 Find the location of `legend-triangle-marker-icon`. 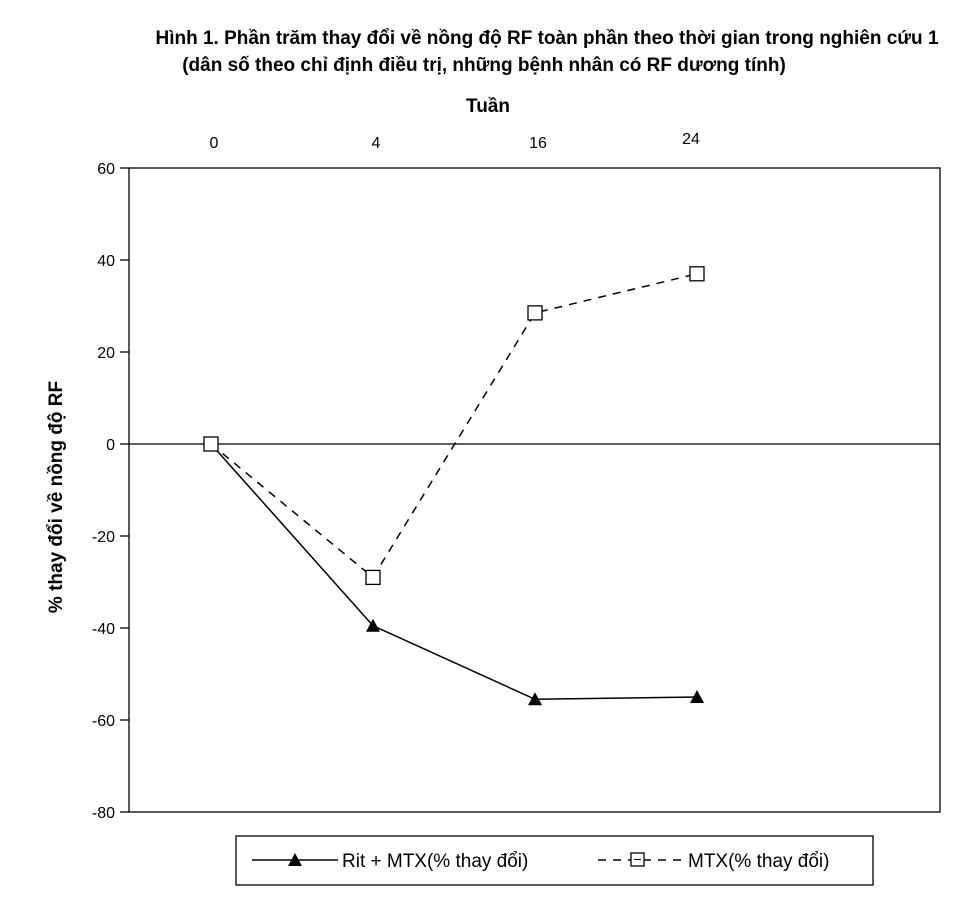

legend-triangle-marker-icon is located at coordinates (295, 859).